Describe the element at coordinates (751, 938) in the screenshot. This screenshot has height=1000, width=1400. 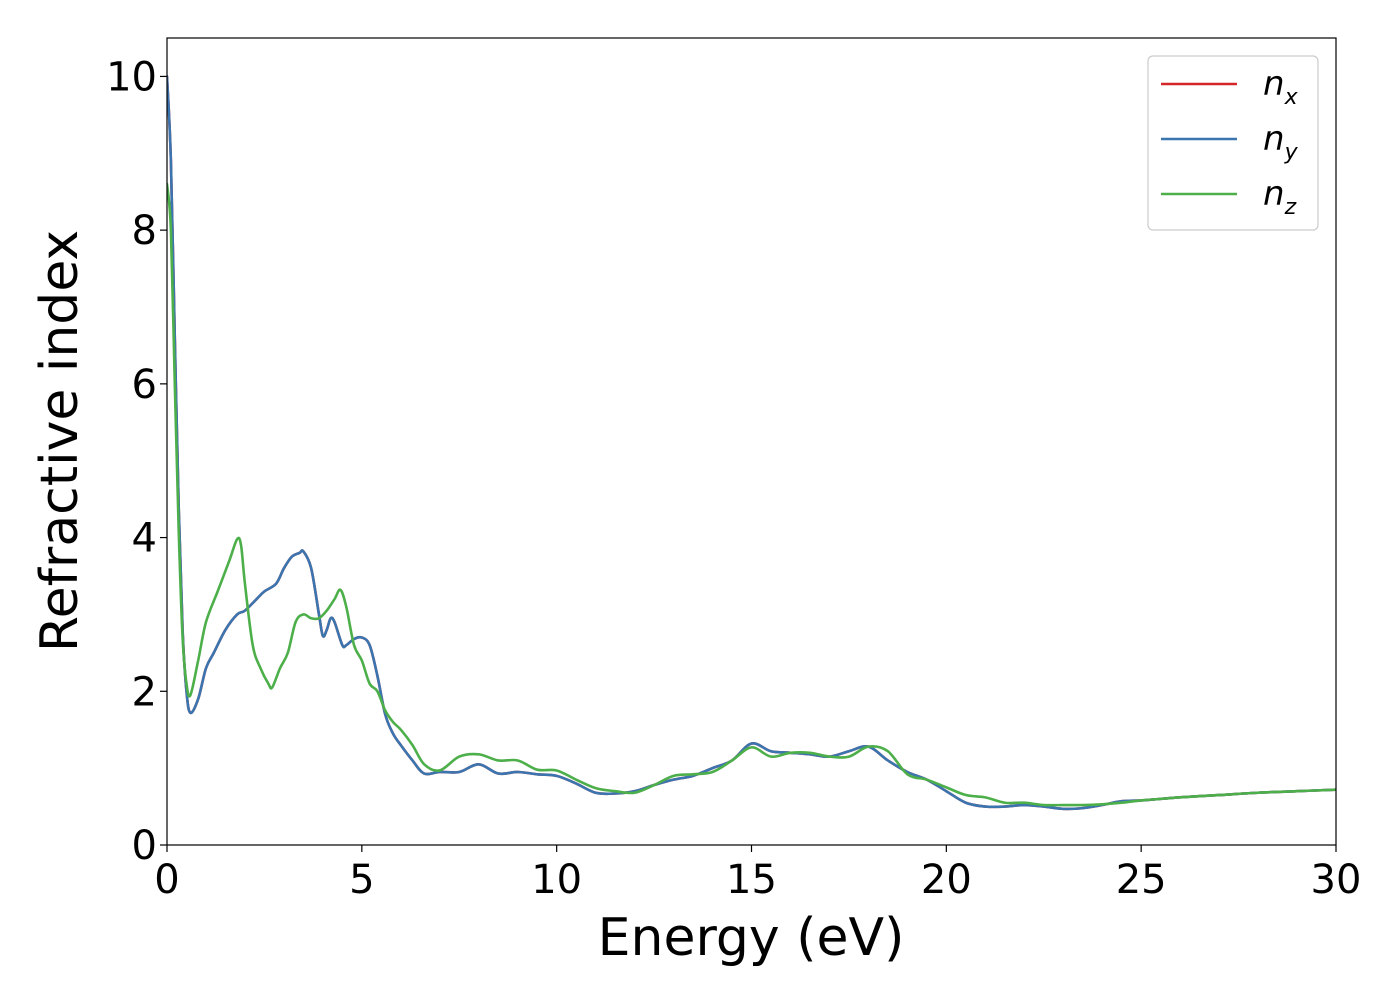
I see `x-axis-label: Energy (eV)` at that location.